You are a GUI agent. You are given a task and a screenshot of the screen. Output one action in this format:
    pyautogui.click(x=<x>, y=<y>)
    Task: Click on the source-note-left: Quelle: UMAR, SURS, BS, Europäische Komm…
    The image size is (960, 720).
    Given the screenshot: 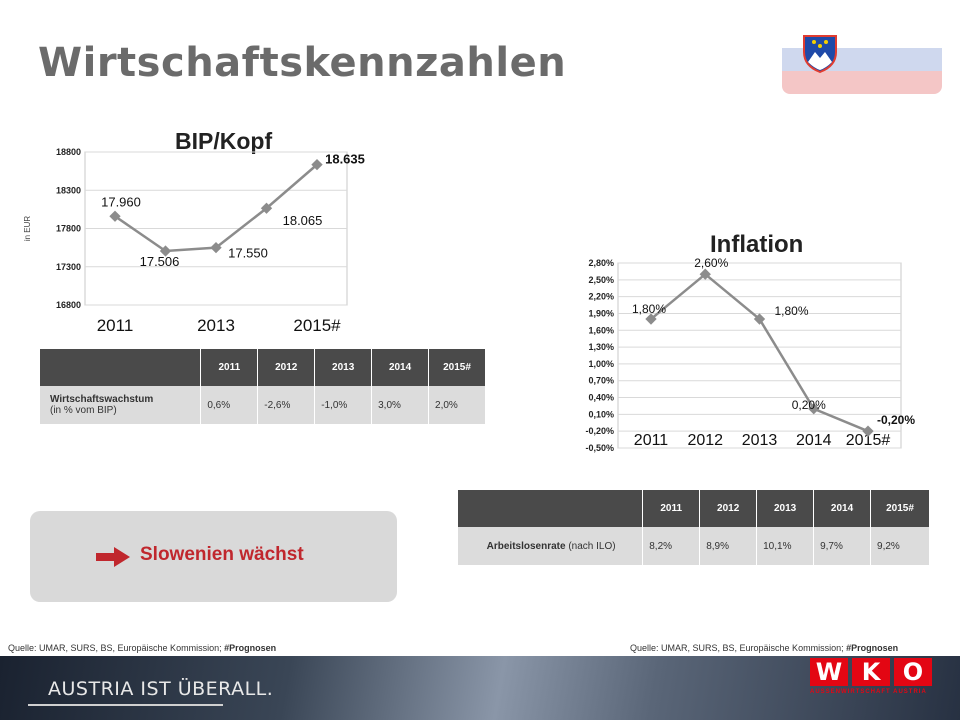 What is the action you would take?
    pyautogui.click(x=142, y=648)
    